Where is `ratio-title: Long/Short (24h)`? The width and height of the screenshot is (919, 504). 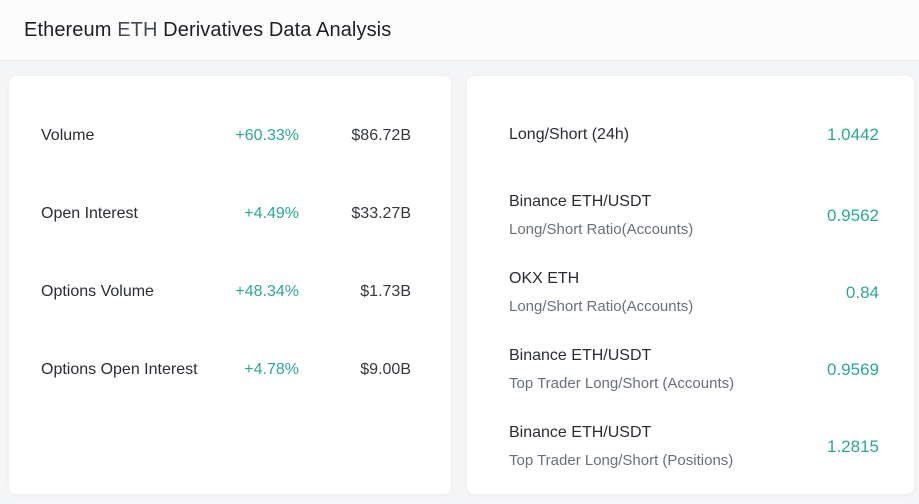
ratio-title: Long/Short (24h) is located at coordinates (569, 134).